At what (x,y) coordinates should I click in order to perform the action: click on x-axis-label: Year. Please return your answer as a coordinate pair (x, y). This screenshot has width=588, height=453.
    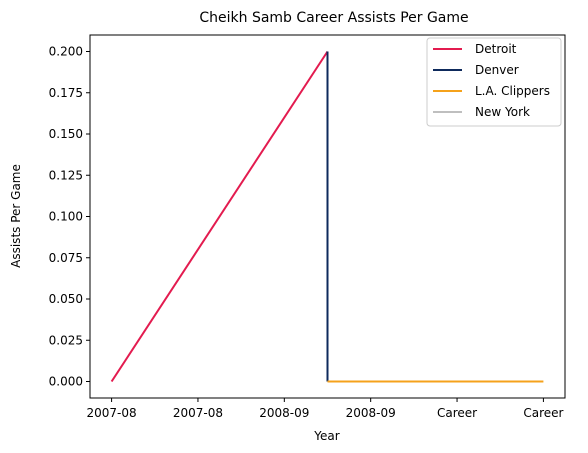
    Looking at the image, I should click on (326, 436).